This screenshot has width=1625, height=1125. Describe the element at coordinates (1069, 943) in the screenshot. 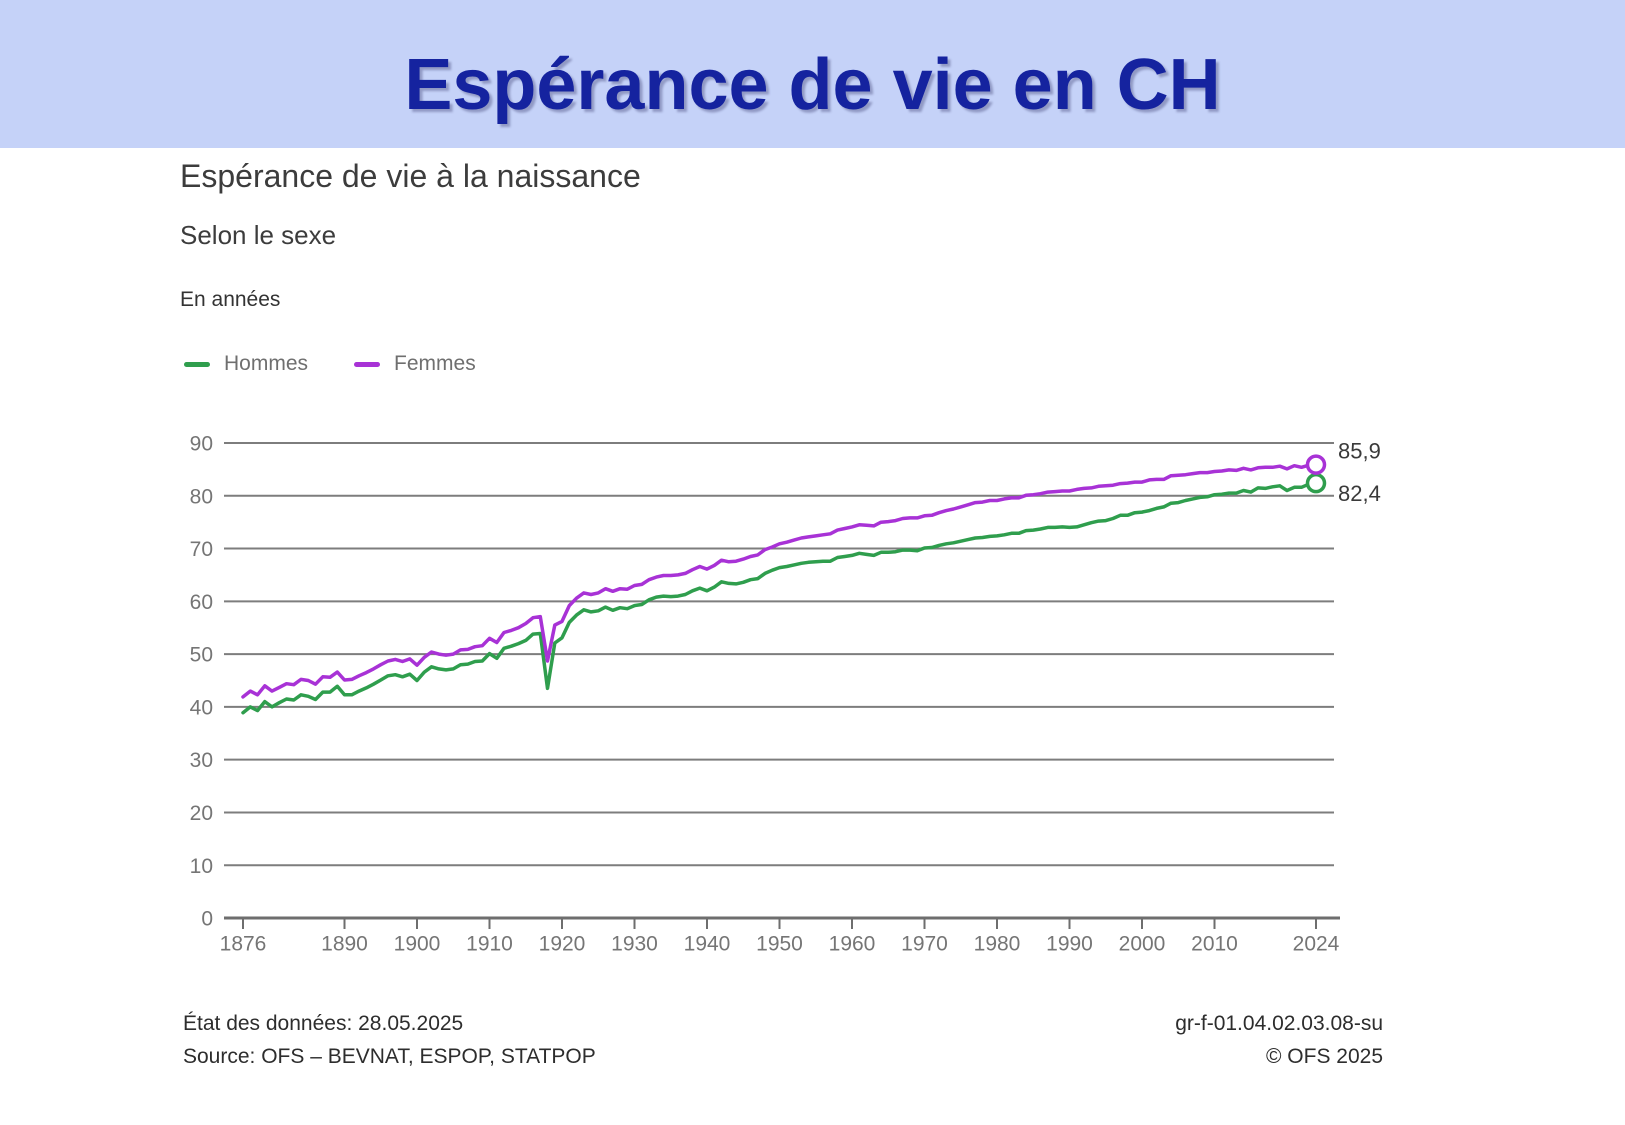

I see `x-tick-label: 1990` at that location.